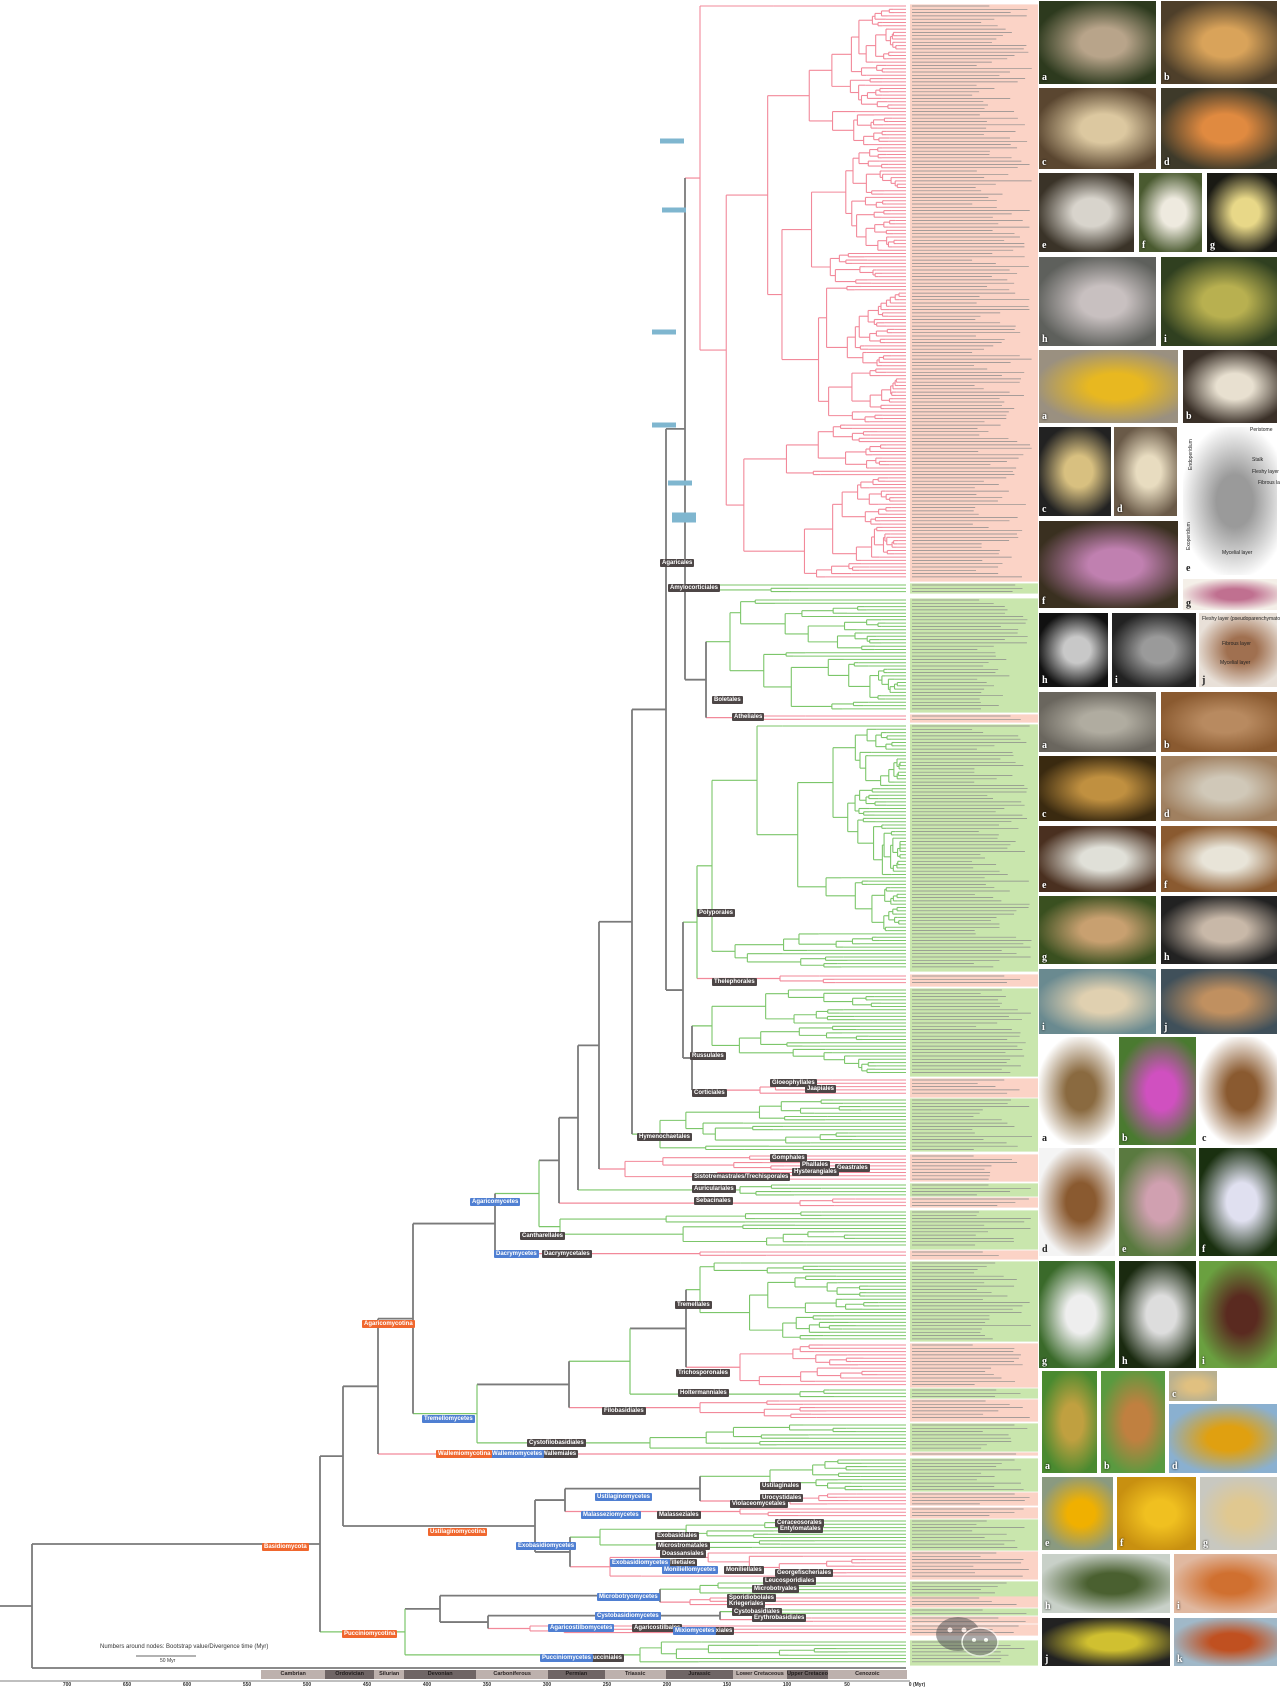  I want to click on class-label: Moniliellomycetes, so click(690, 1570).